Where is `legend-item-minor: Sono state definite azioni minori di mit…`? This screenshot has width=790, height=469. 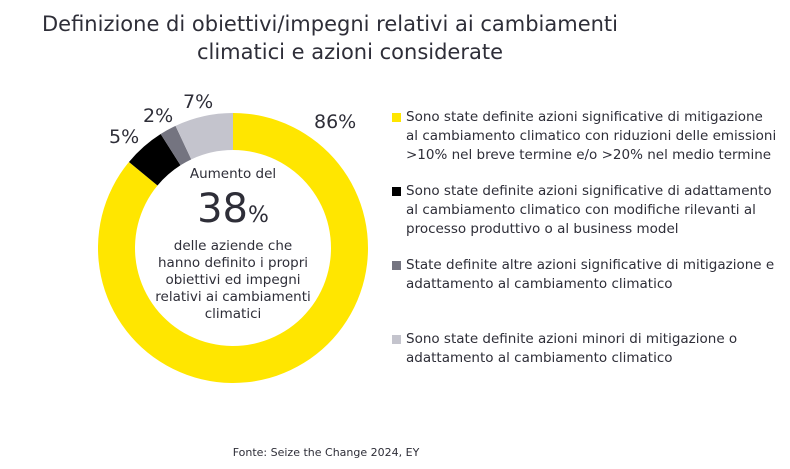
legend-item-minor: Sono state definite azioni minori di mit… is located at coordinates (591, 349).